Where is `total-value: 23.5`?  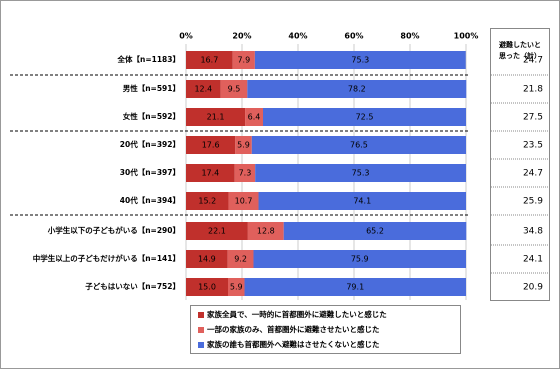 total-value: 23.5 is located at coordinates (533, 146).